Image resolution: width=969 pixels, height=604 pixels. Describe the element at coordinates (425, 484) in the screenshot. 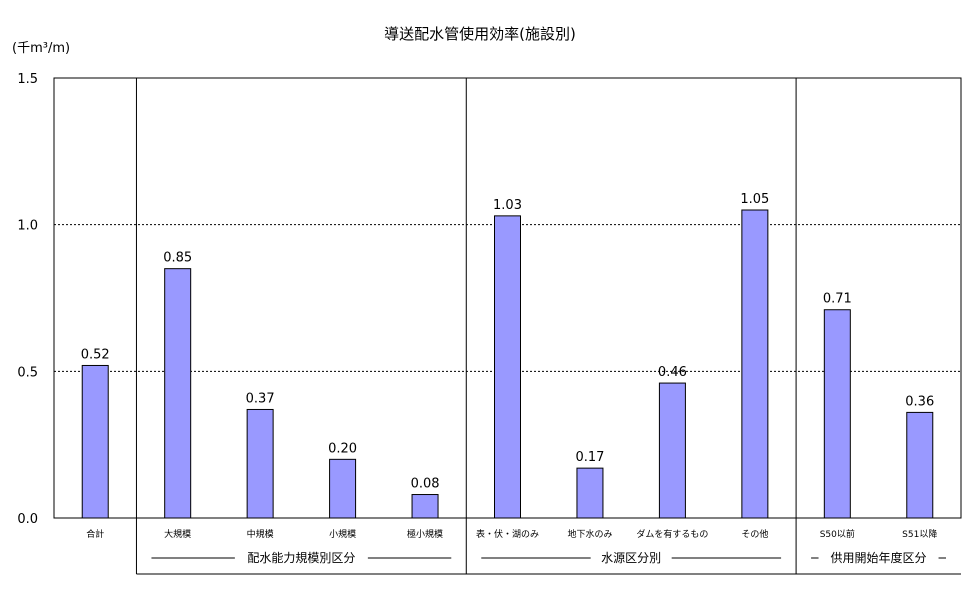

I see `bar-value-label: 0.08` at that location.